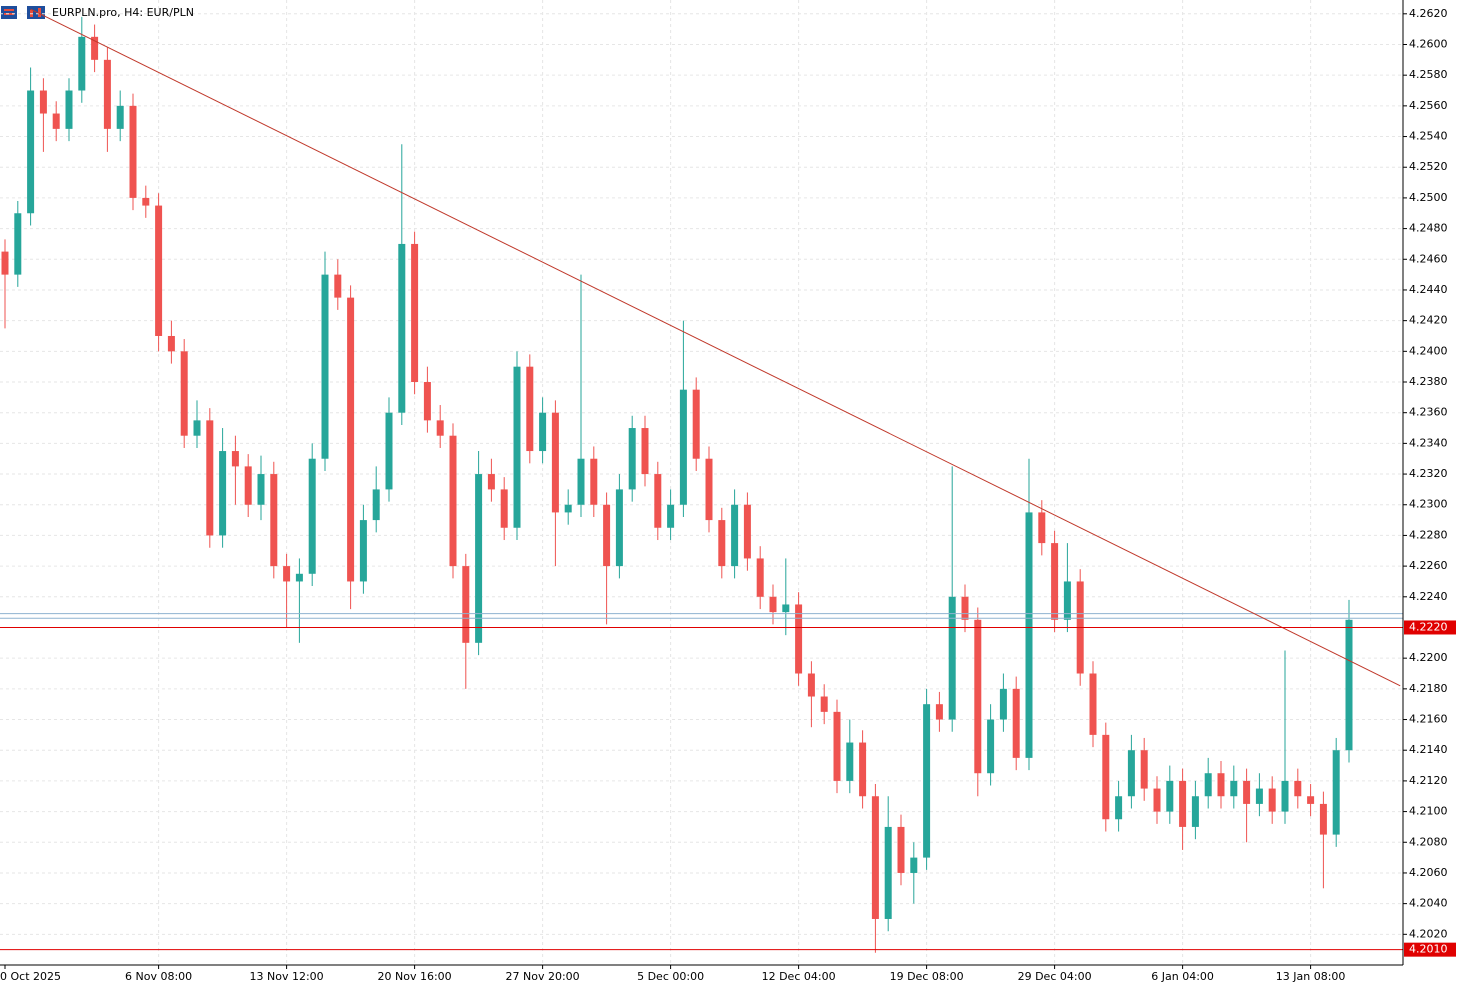  Describe the element at coordinates (415, 976) in the screenshot. I see `x-tick-label: 20 Nov 16:00` at that location.